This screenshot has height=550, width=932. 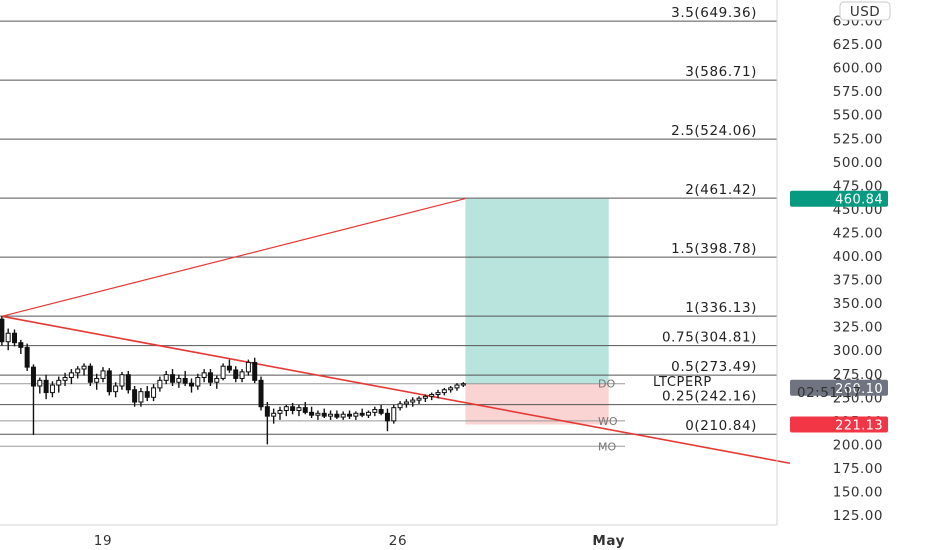 What do you see at coordinates (537, 291) in the screenshot?
I see `profit-zone` at bounding box center [537, 291].